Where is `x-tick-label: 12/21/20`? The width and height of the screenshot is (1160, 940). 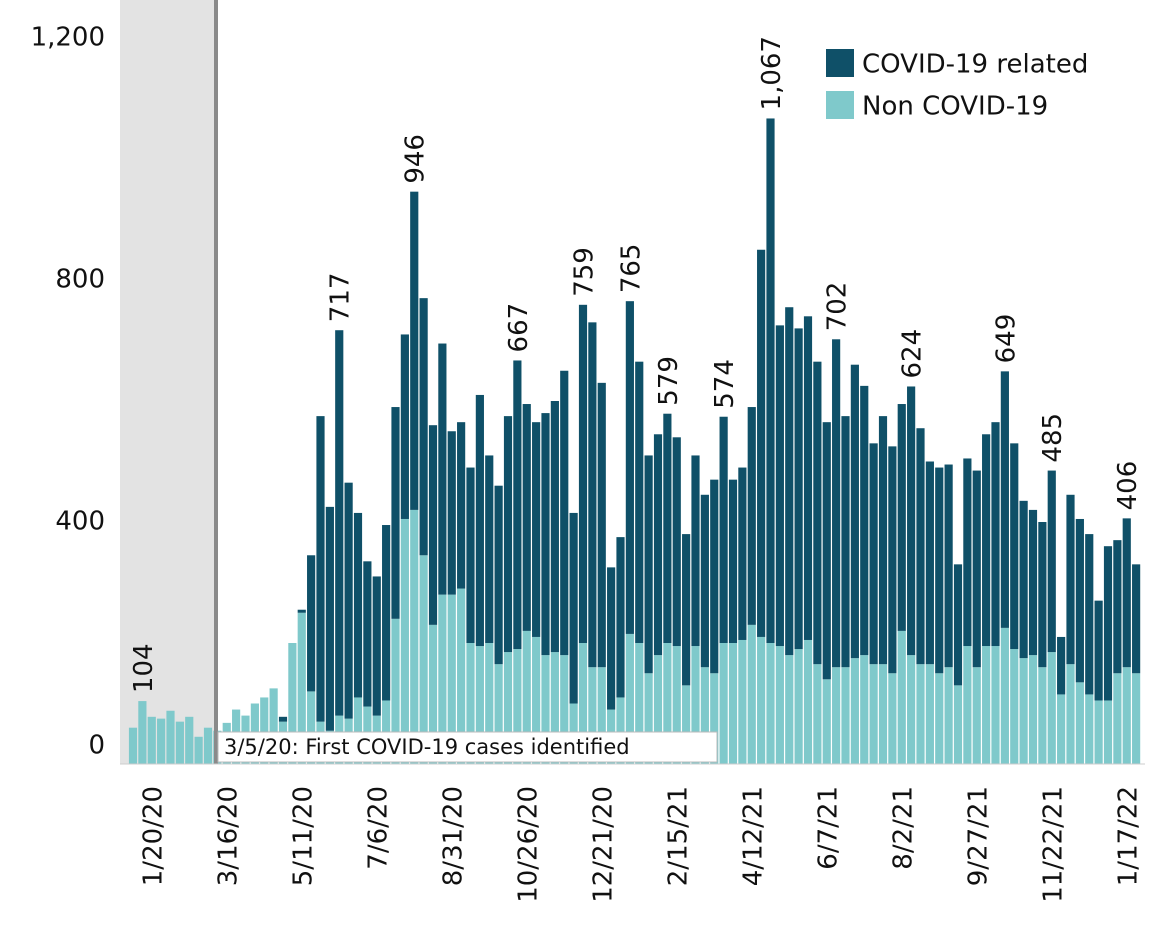
x-tick-label: 12/21/20 is located at coordinates (603, 844).